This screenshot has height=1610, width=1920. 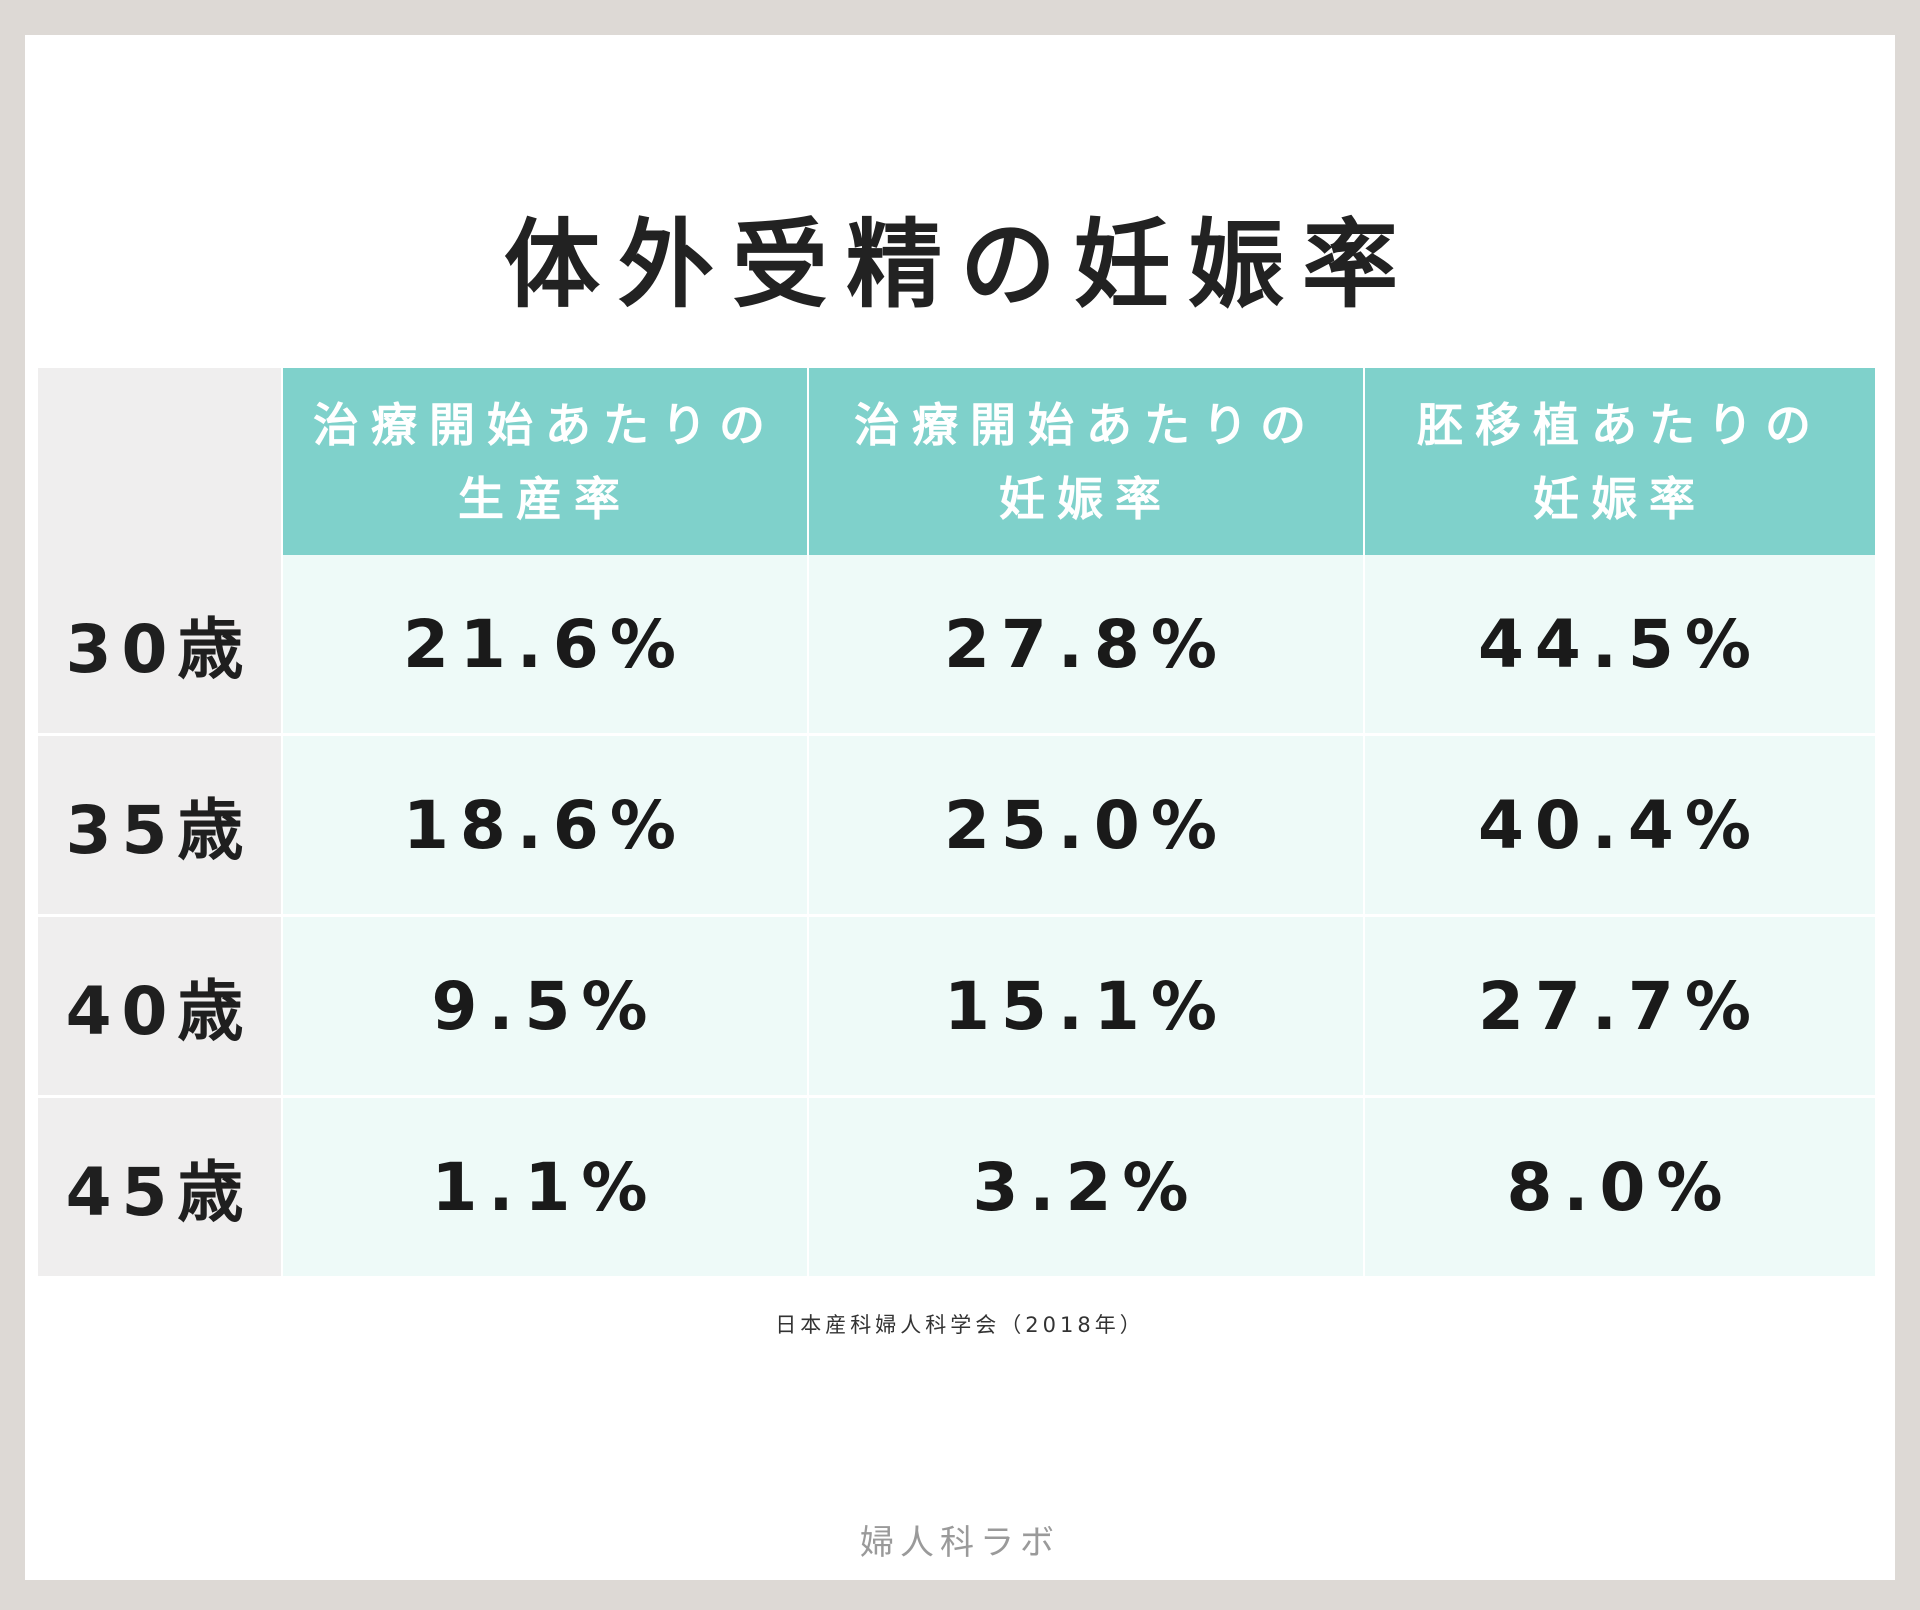 I want to click on rate-value: 9.5%, so click(x=544, y=1006).